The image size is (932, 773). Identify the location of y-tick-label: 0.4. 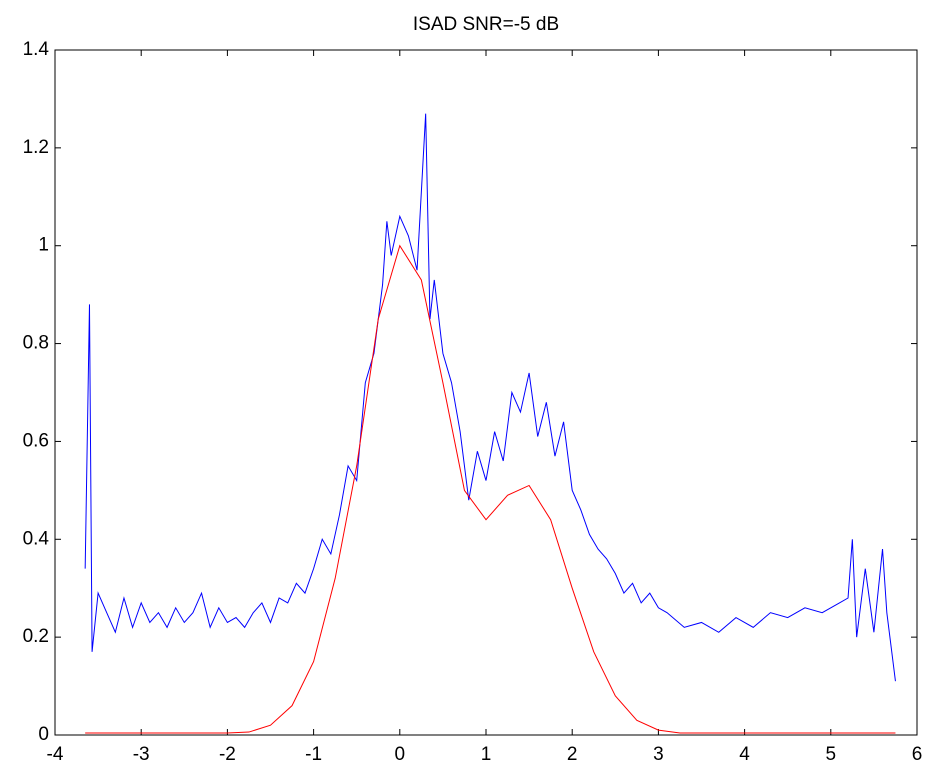
(36, 538).